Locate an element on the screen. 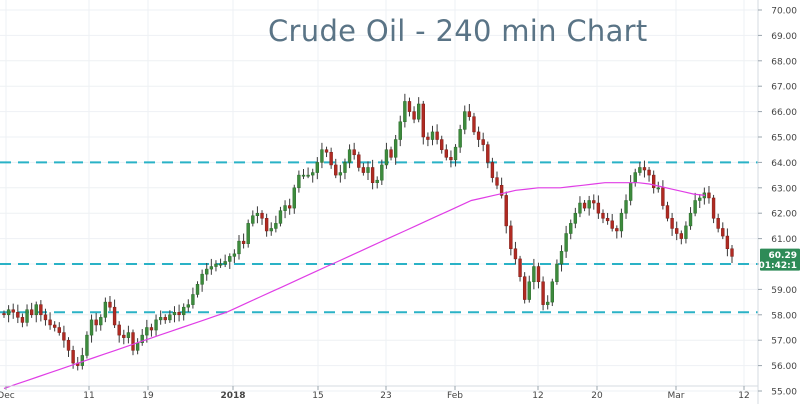  last-price-label: 60.29 is located at coordinates (783, 256).